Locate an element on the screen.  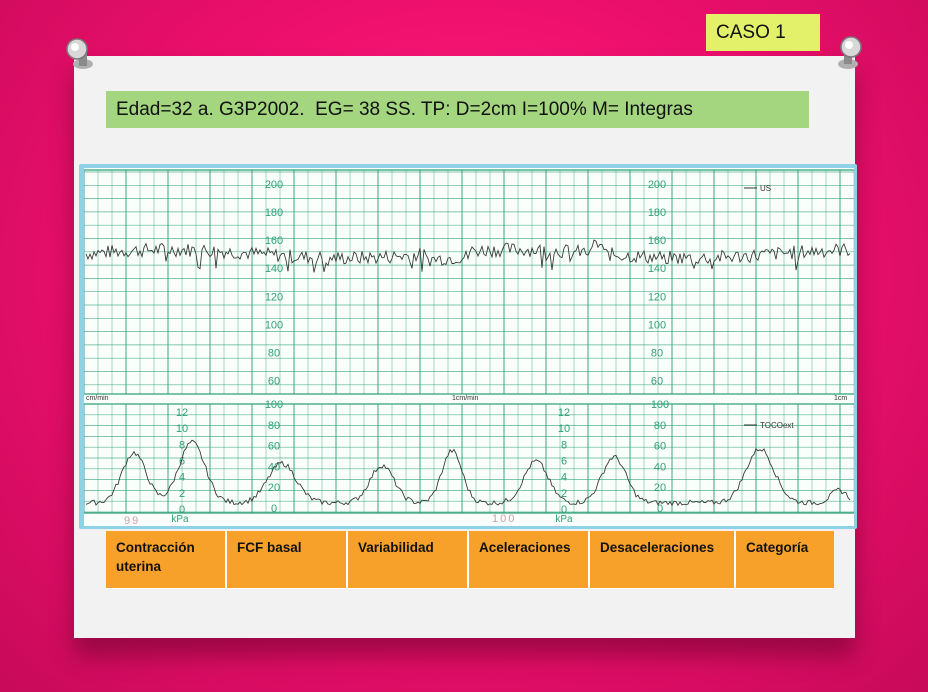
page-number-left: 99 is located at coordinates (132, 520).